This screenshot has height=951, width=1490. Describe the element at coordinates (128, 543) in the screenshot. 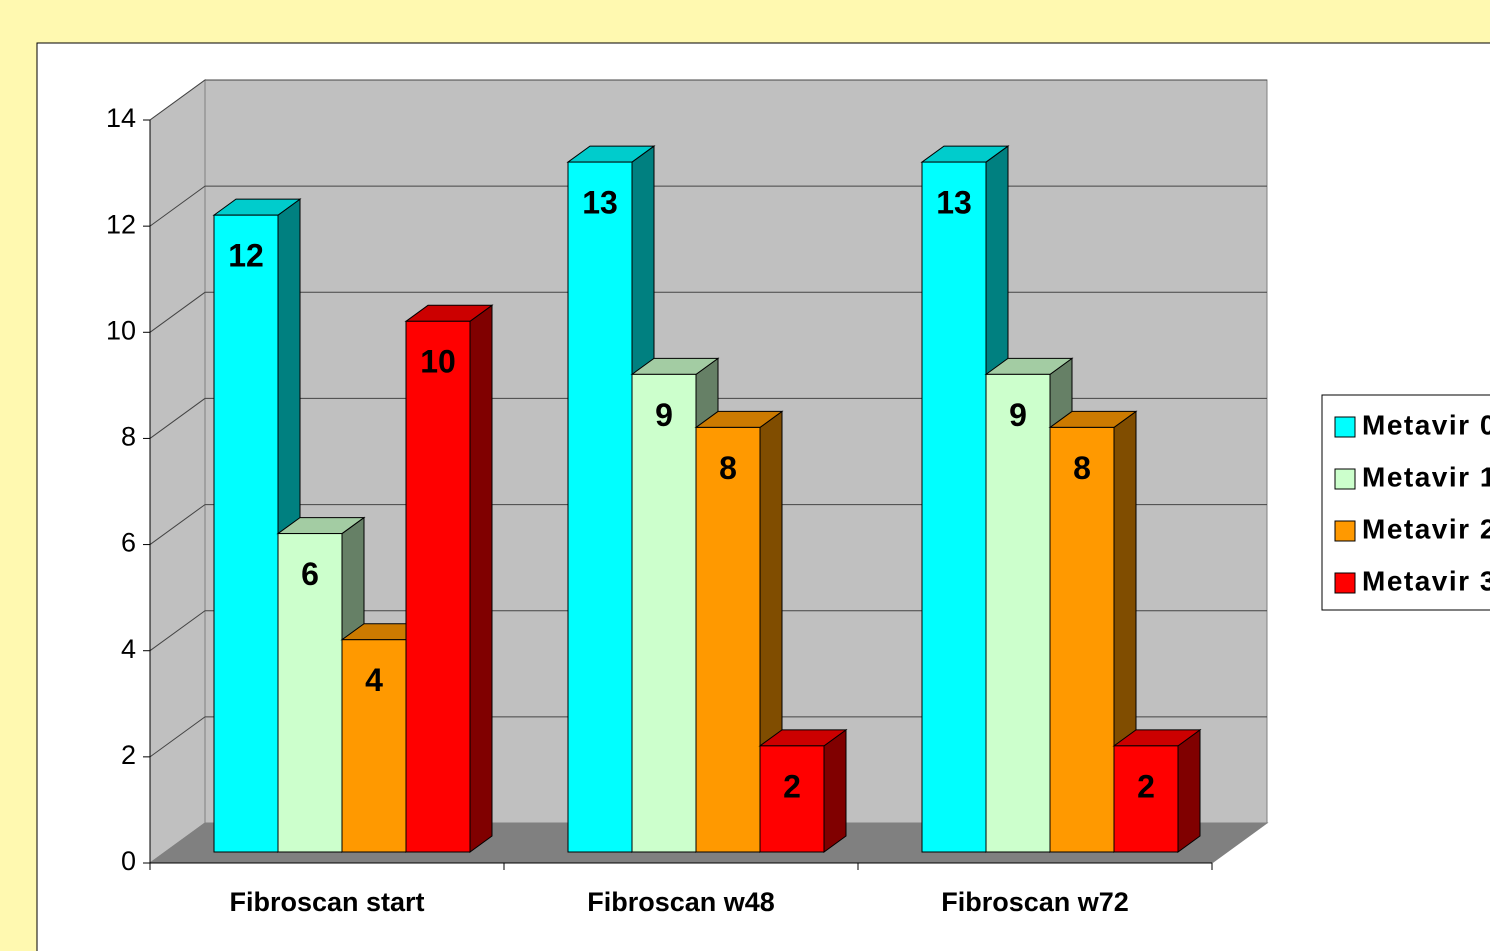

I see `y-tick-label: 6` at that location.